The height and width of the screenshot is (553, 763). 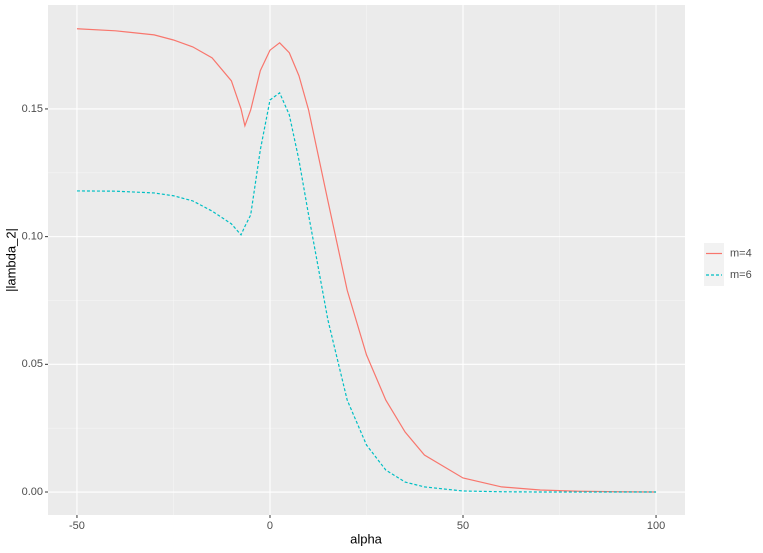 What do you see at coordinates (32, 492) in the screenshot?
I see `y-tick-label: 0.00` at bounding box center [32, 492].